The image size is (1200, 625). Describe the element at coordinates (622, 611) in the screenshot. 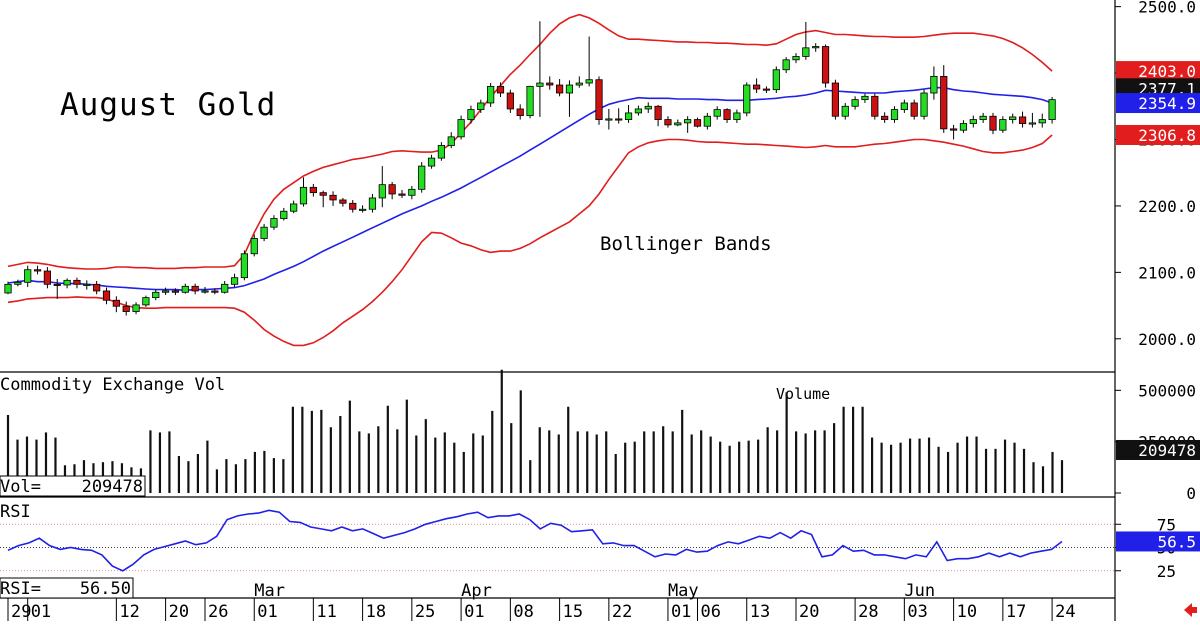

I see `x-tick-label: 22` at that location.